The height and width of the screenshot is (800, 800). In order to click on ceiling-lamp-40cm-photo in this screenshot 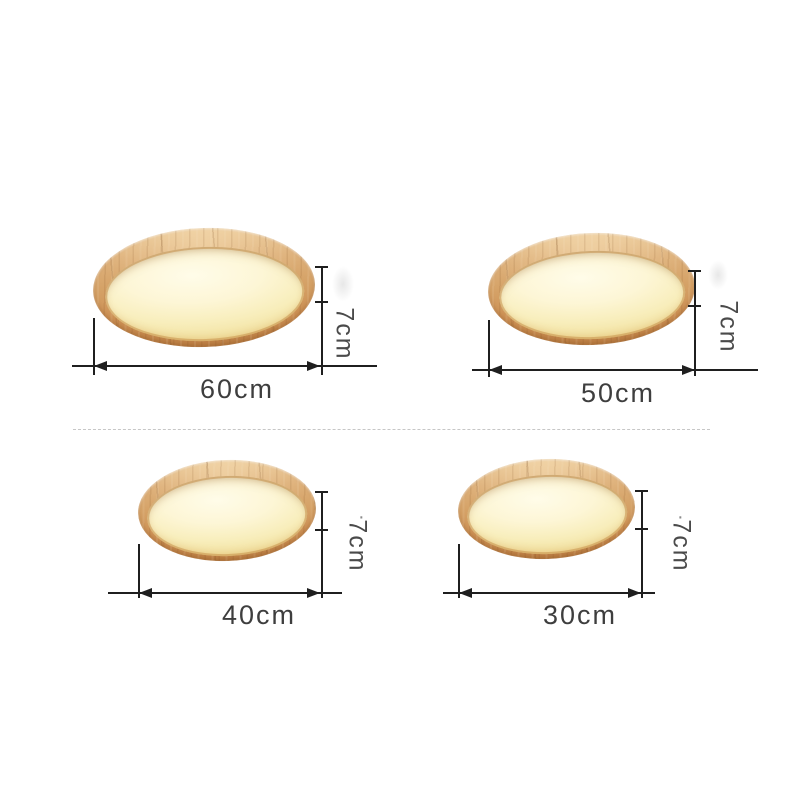, I will do `click(227, 510)`.